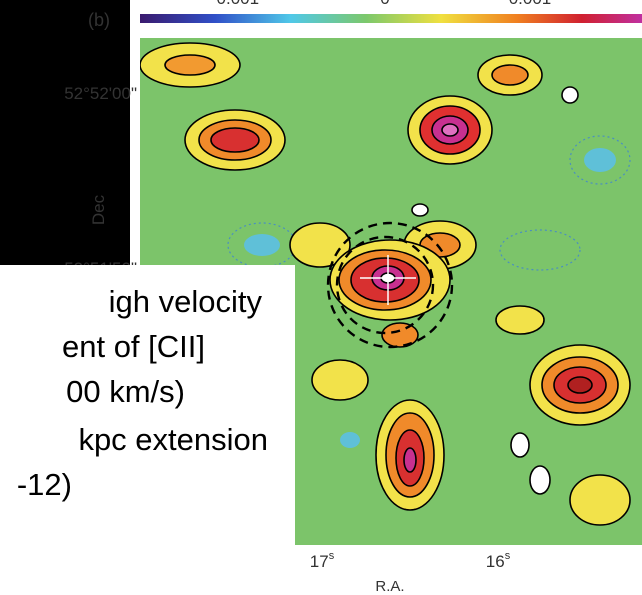 The height and width of the screenshot is (595, 642). I want to click on colorbar-label: 0, so click(384, 4).